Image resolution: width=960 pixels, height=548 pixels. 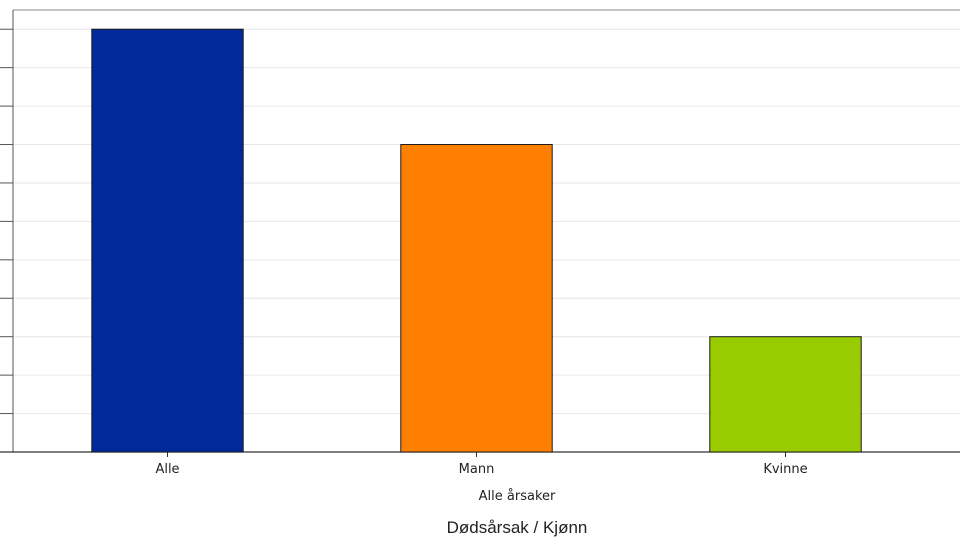 I want to click on category-labels: Alle Mann Kvinne, so click(x=481, y=469).